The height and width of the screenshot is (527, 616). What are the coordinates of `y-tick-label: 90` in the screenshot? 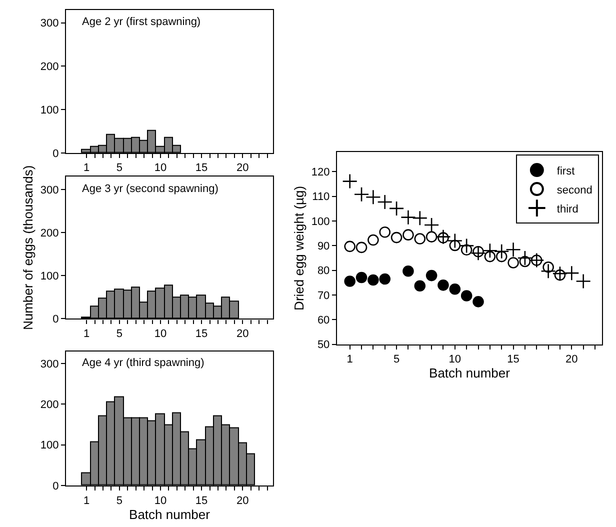 It's located at (323, 246).